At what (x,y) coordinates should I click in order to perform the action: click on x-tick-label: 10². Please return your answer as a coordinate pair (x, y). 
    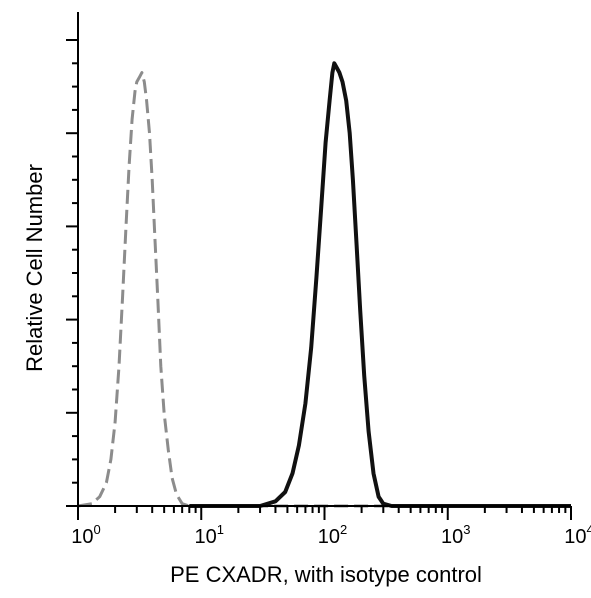
    Looking at the image, I should click on (332, 535).